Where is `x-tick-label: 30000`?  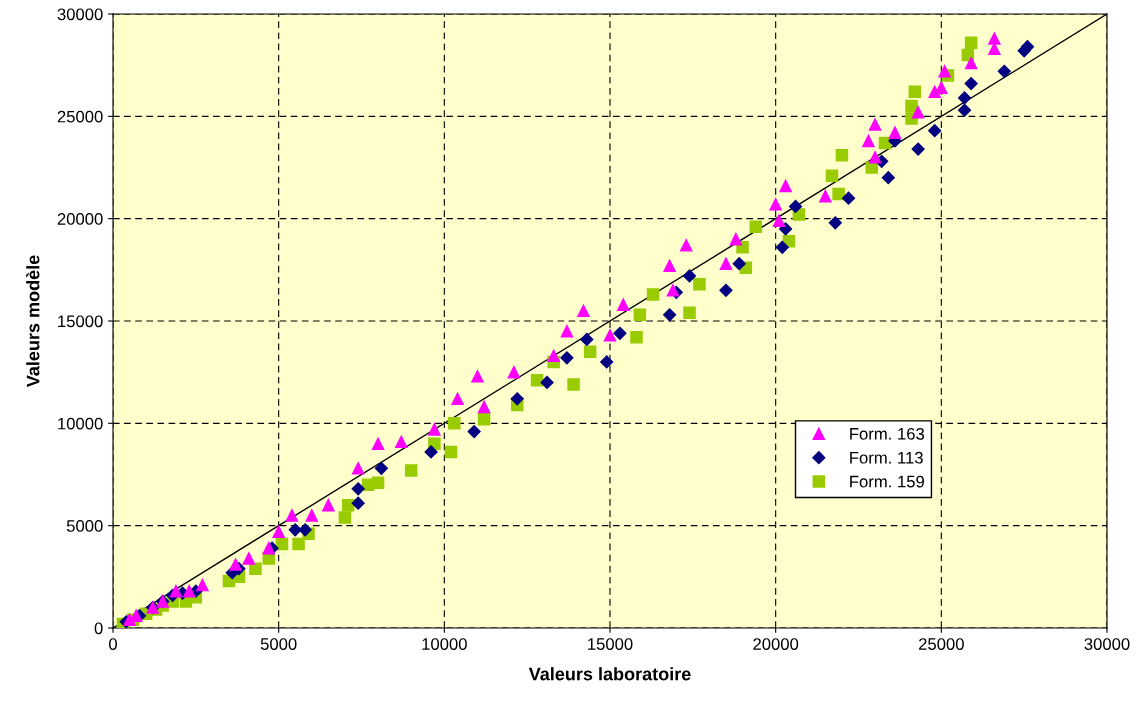 x-tick-label: 30000 is located at coordinates (1107, 644).